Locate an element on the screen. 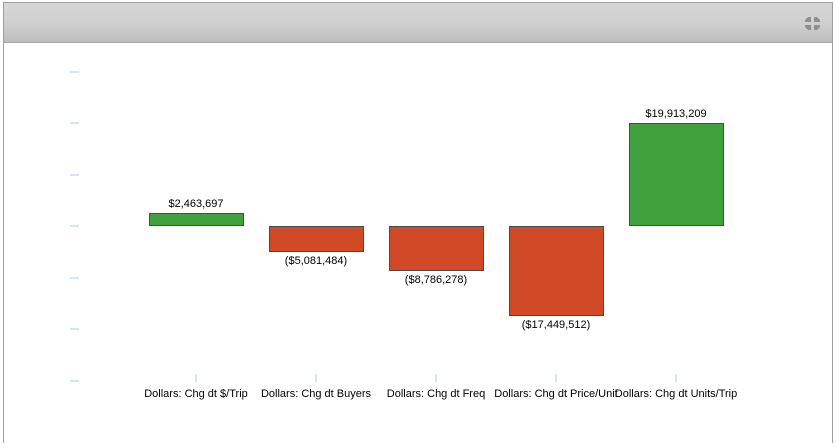 This screenshot has width=836, height=448. maximize-icon-glyph is located at coordinates (812, 23).